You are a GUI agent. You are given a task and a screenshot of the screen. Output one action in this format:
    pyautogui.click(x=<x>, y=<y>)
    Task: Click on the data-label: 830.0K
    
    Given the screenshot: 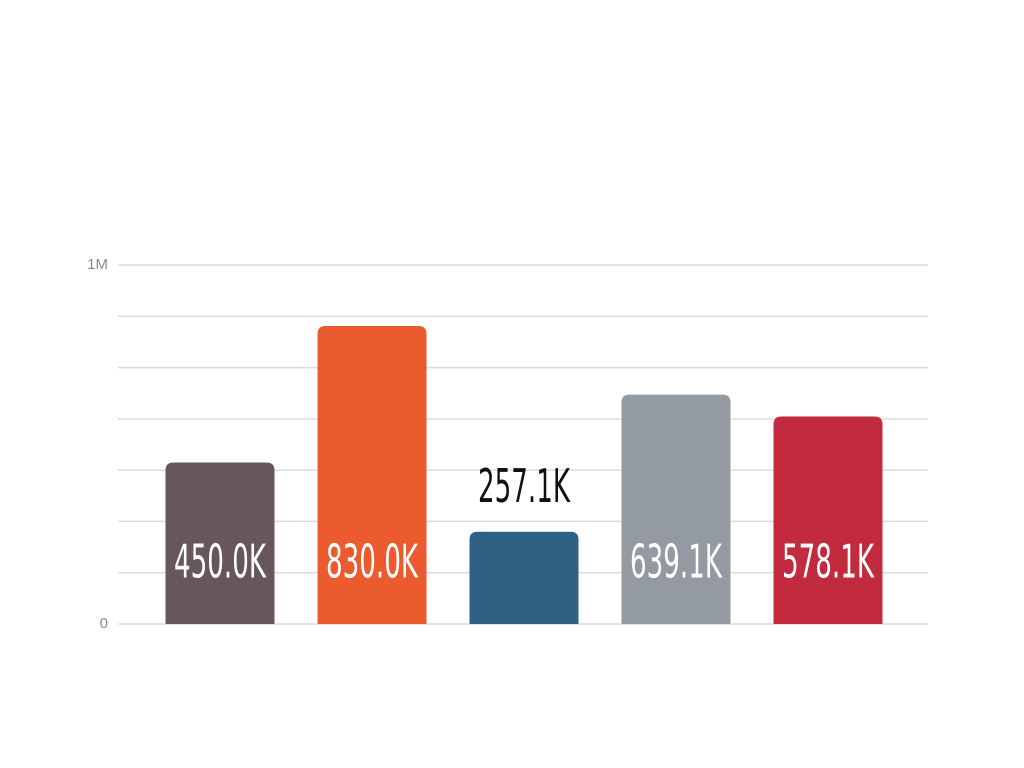 What is the action you would take?
    pyautogui.click(x=372, y=562)
    